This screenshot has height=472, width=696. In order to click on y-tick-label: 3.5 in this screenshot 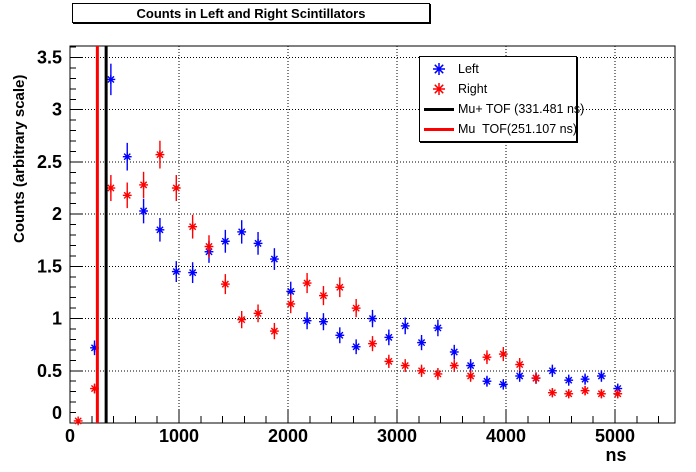, I will do `click(49, 57)`.